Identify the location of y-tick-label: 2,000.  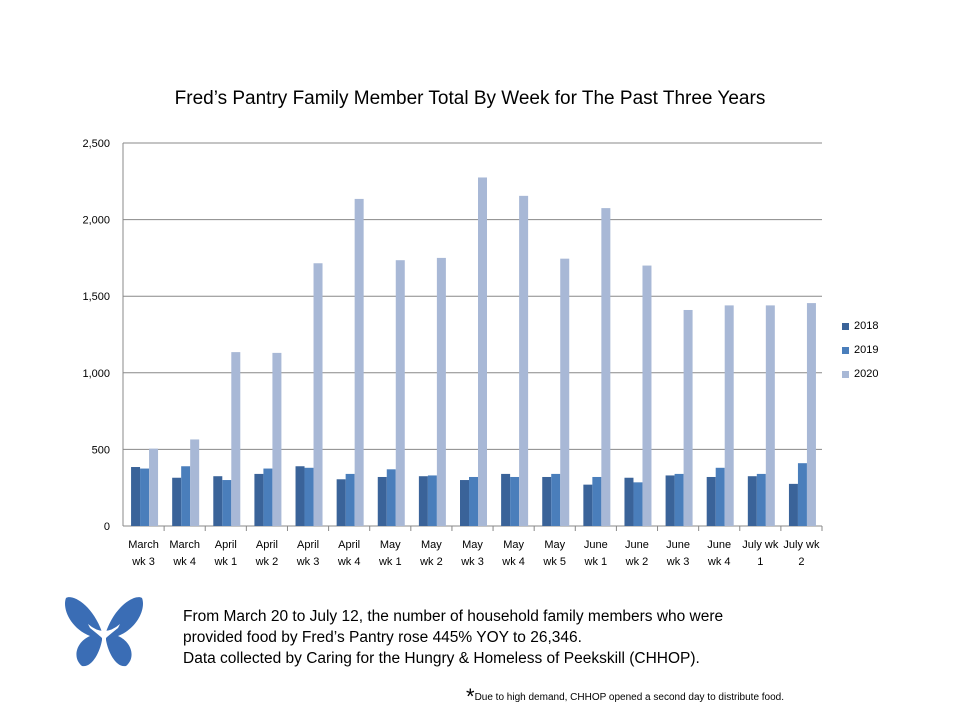
(96, 221).